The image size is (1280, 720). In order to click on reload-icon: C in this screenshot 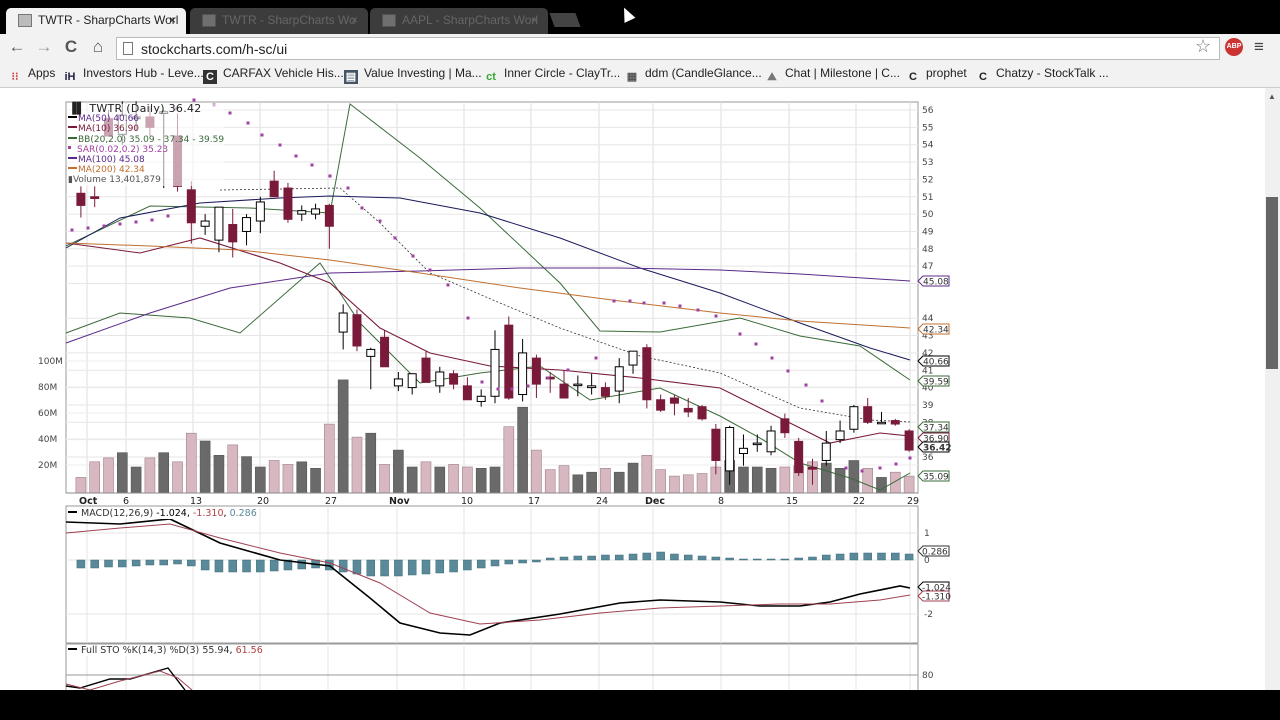, I will do `click(71, 46)`.